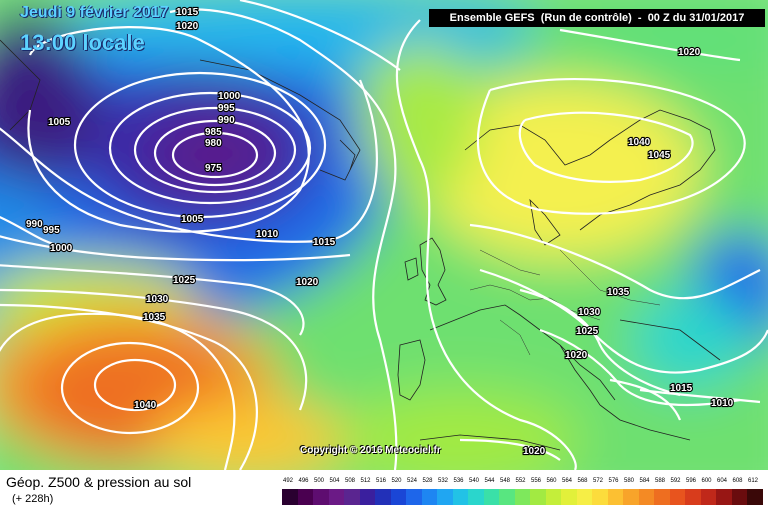 Image resolution: width=768 pixels, height=512 pixels. I want to click on scale-label: 600, so click(706, 481).